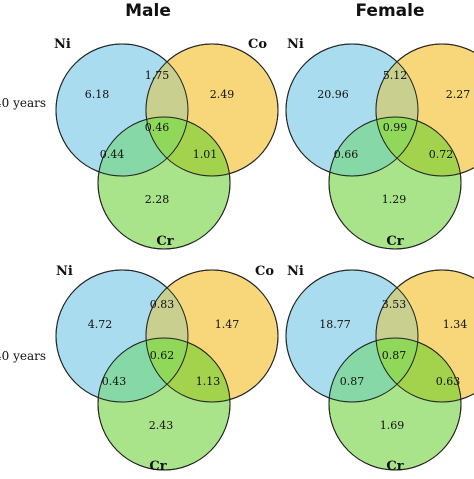  What do you see at coordinates (112, 154) in the screenshot?
I see `value-ni-cr: 0.44` at bounding box center [112, 154].